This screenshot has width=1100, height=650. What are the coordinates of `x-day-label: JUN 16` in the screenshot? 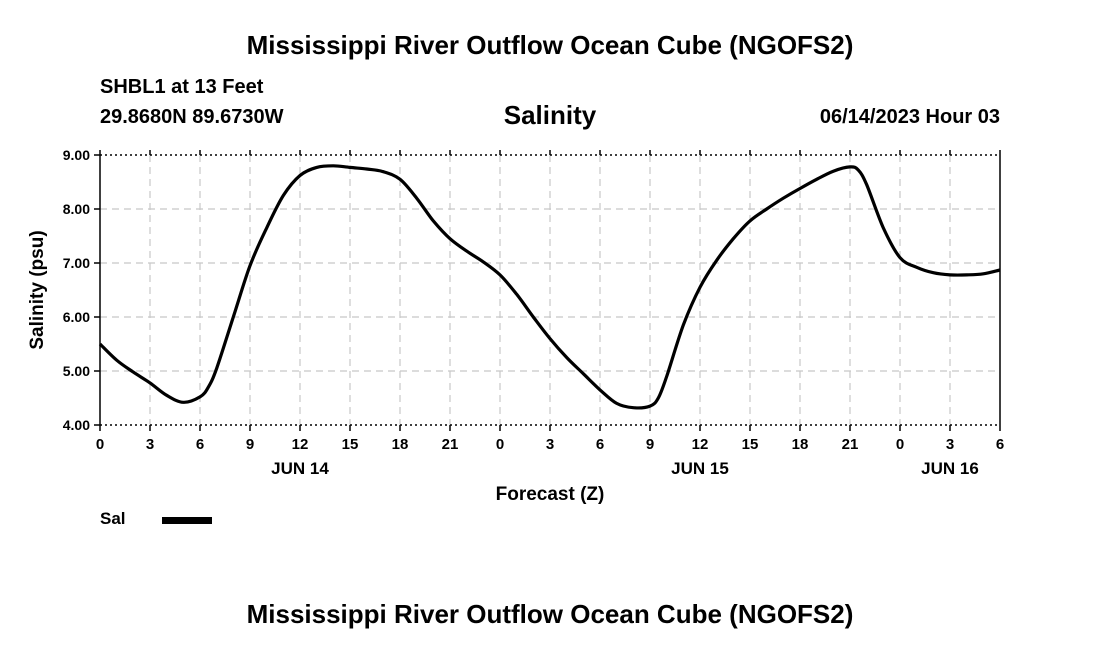 It's located at (950, 468).